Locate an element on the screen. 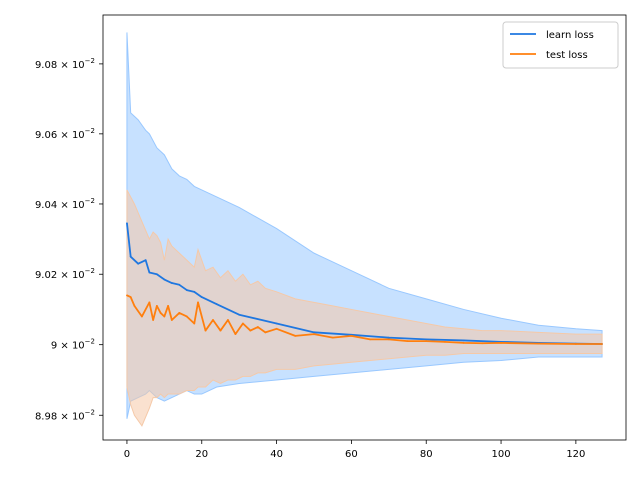  y-tick-label: 9 × 10⁻² is located at coordinates (73, 345).